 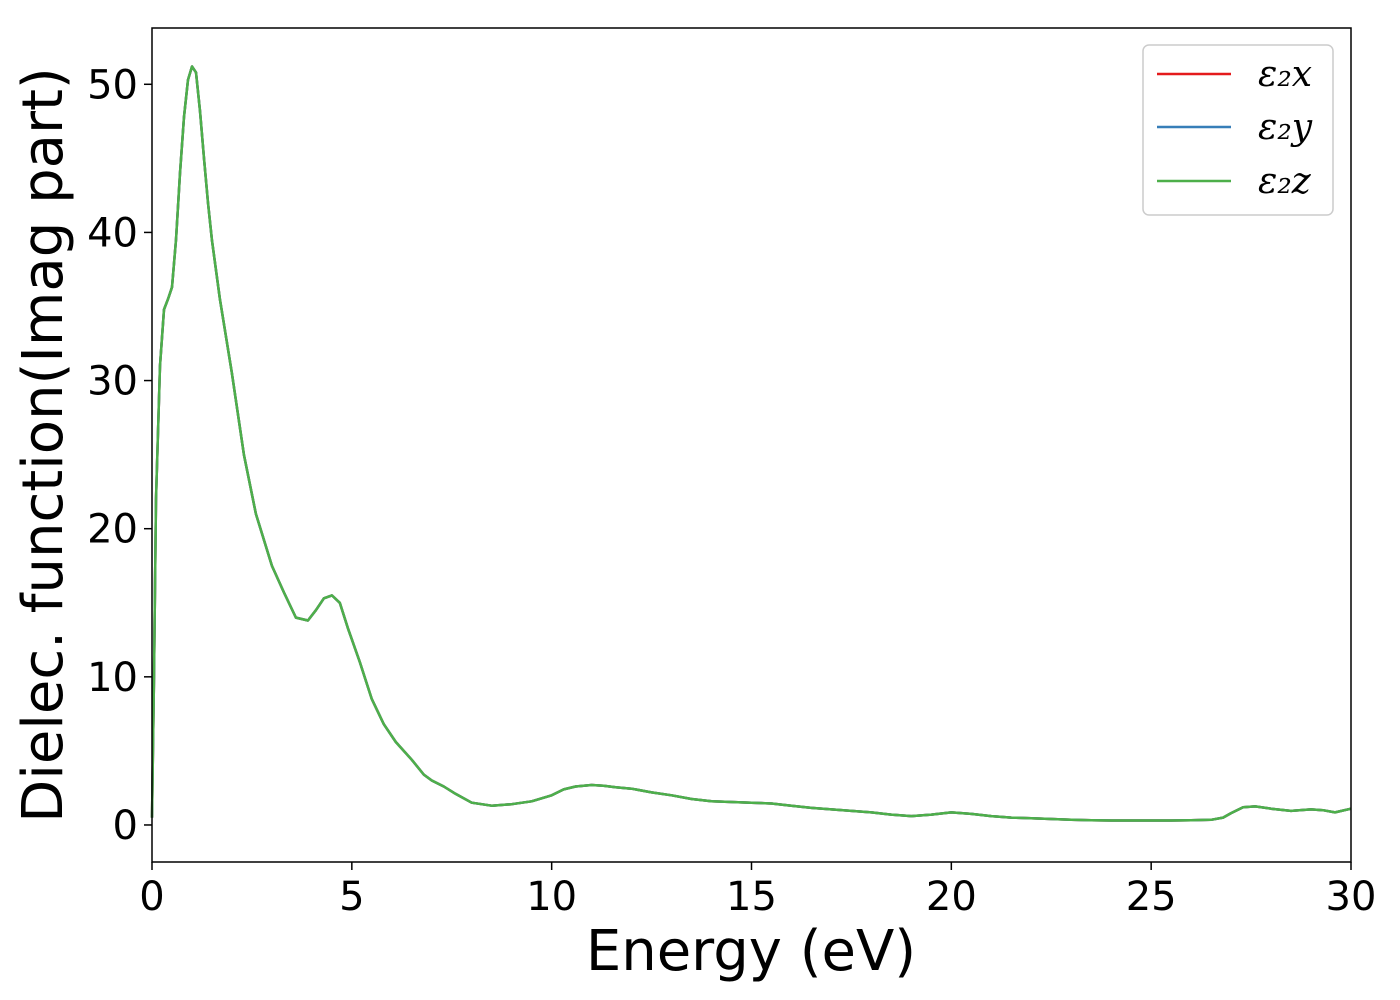 I want to click on y-tick-label: 50, so click(x=112, y=85).